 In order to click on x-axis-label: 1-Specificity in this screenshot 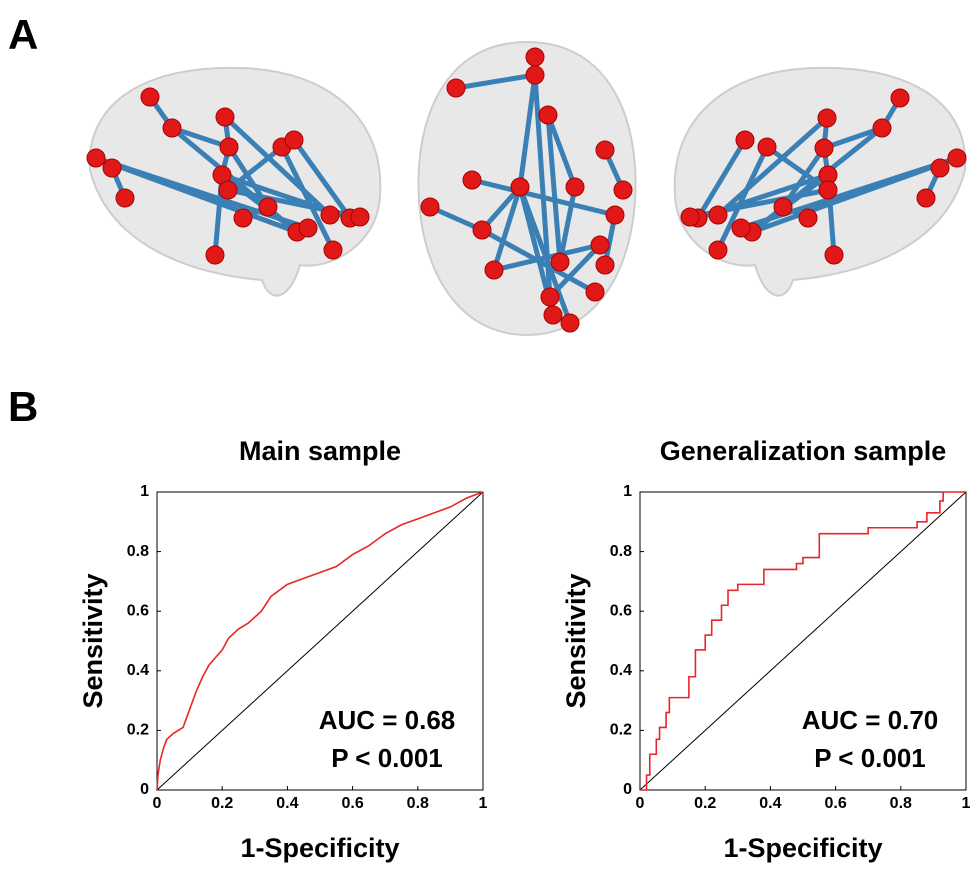, I will do `click(319, 848)`.